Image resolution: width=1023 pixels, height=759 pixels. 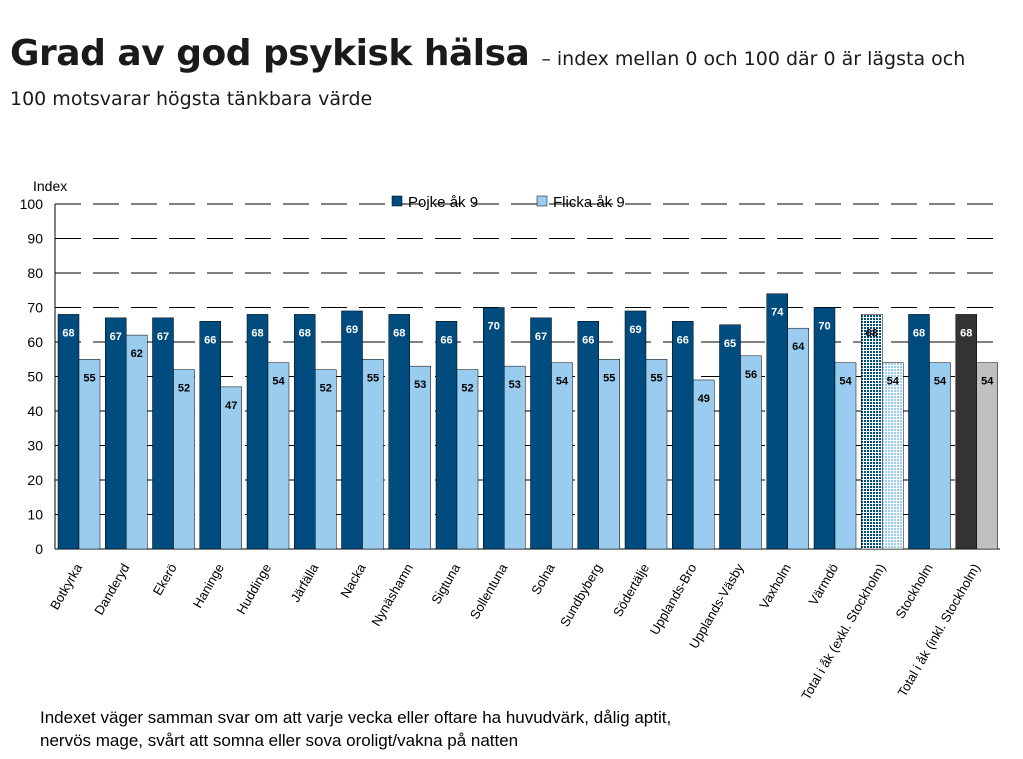 I want to click on data-label-pojke: 74, so click(x=777, y=313).